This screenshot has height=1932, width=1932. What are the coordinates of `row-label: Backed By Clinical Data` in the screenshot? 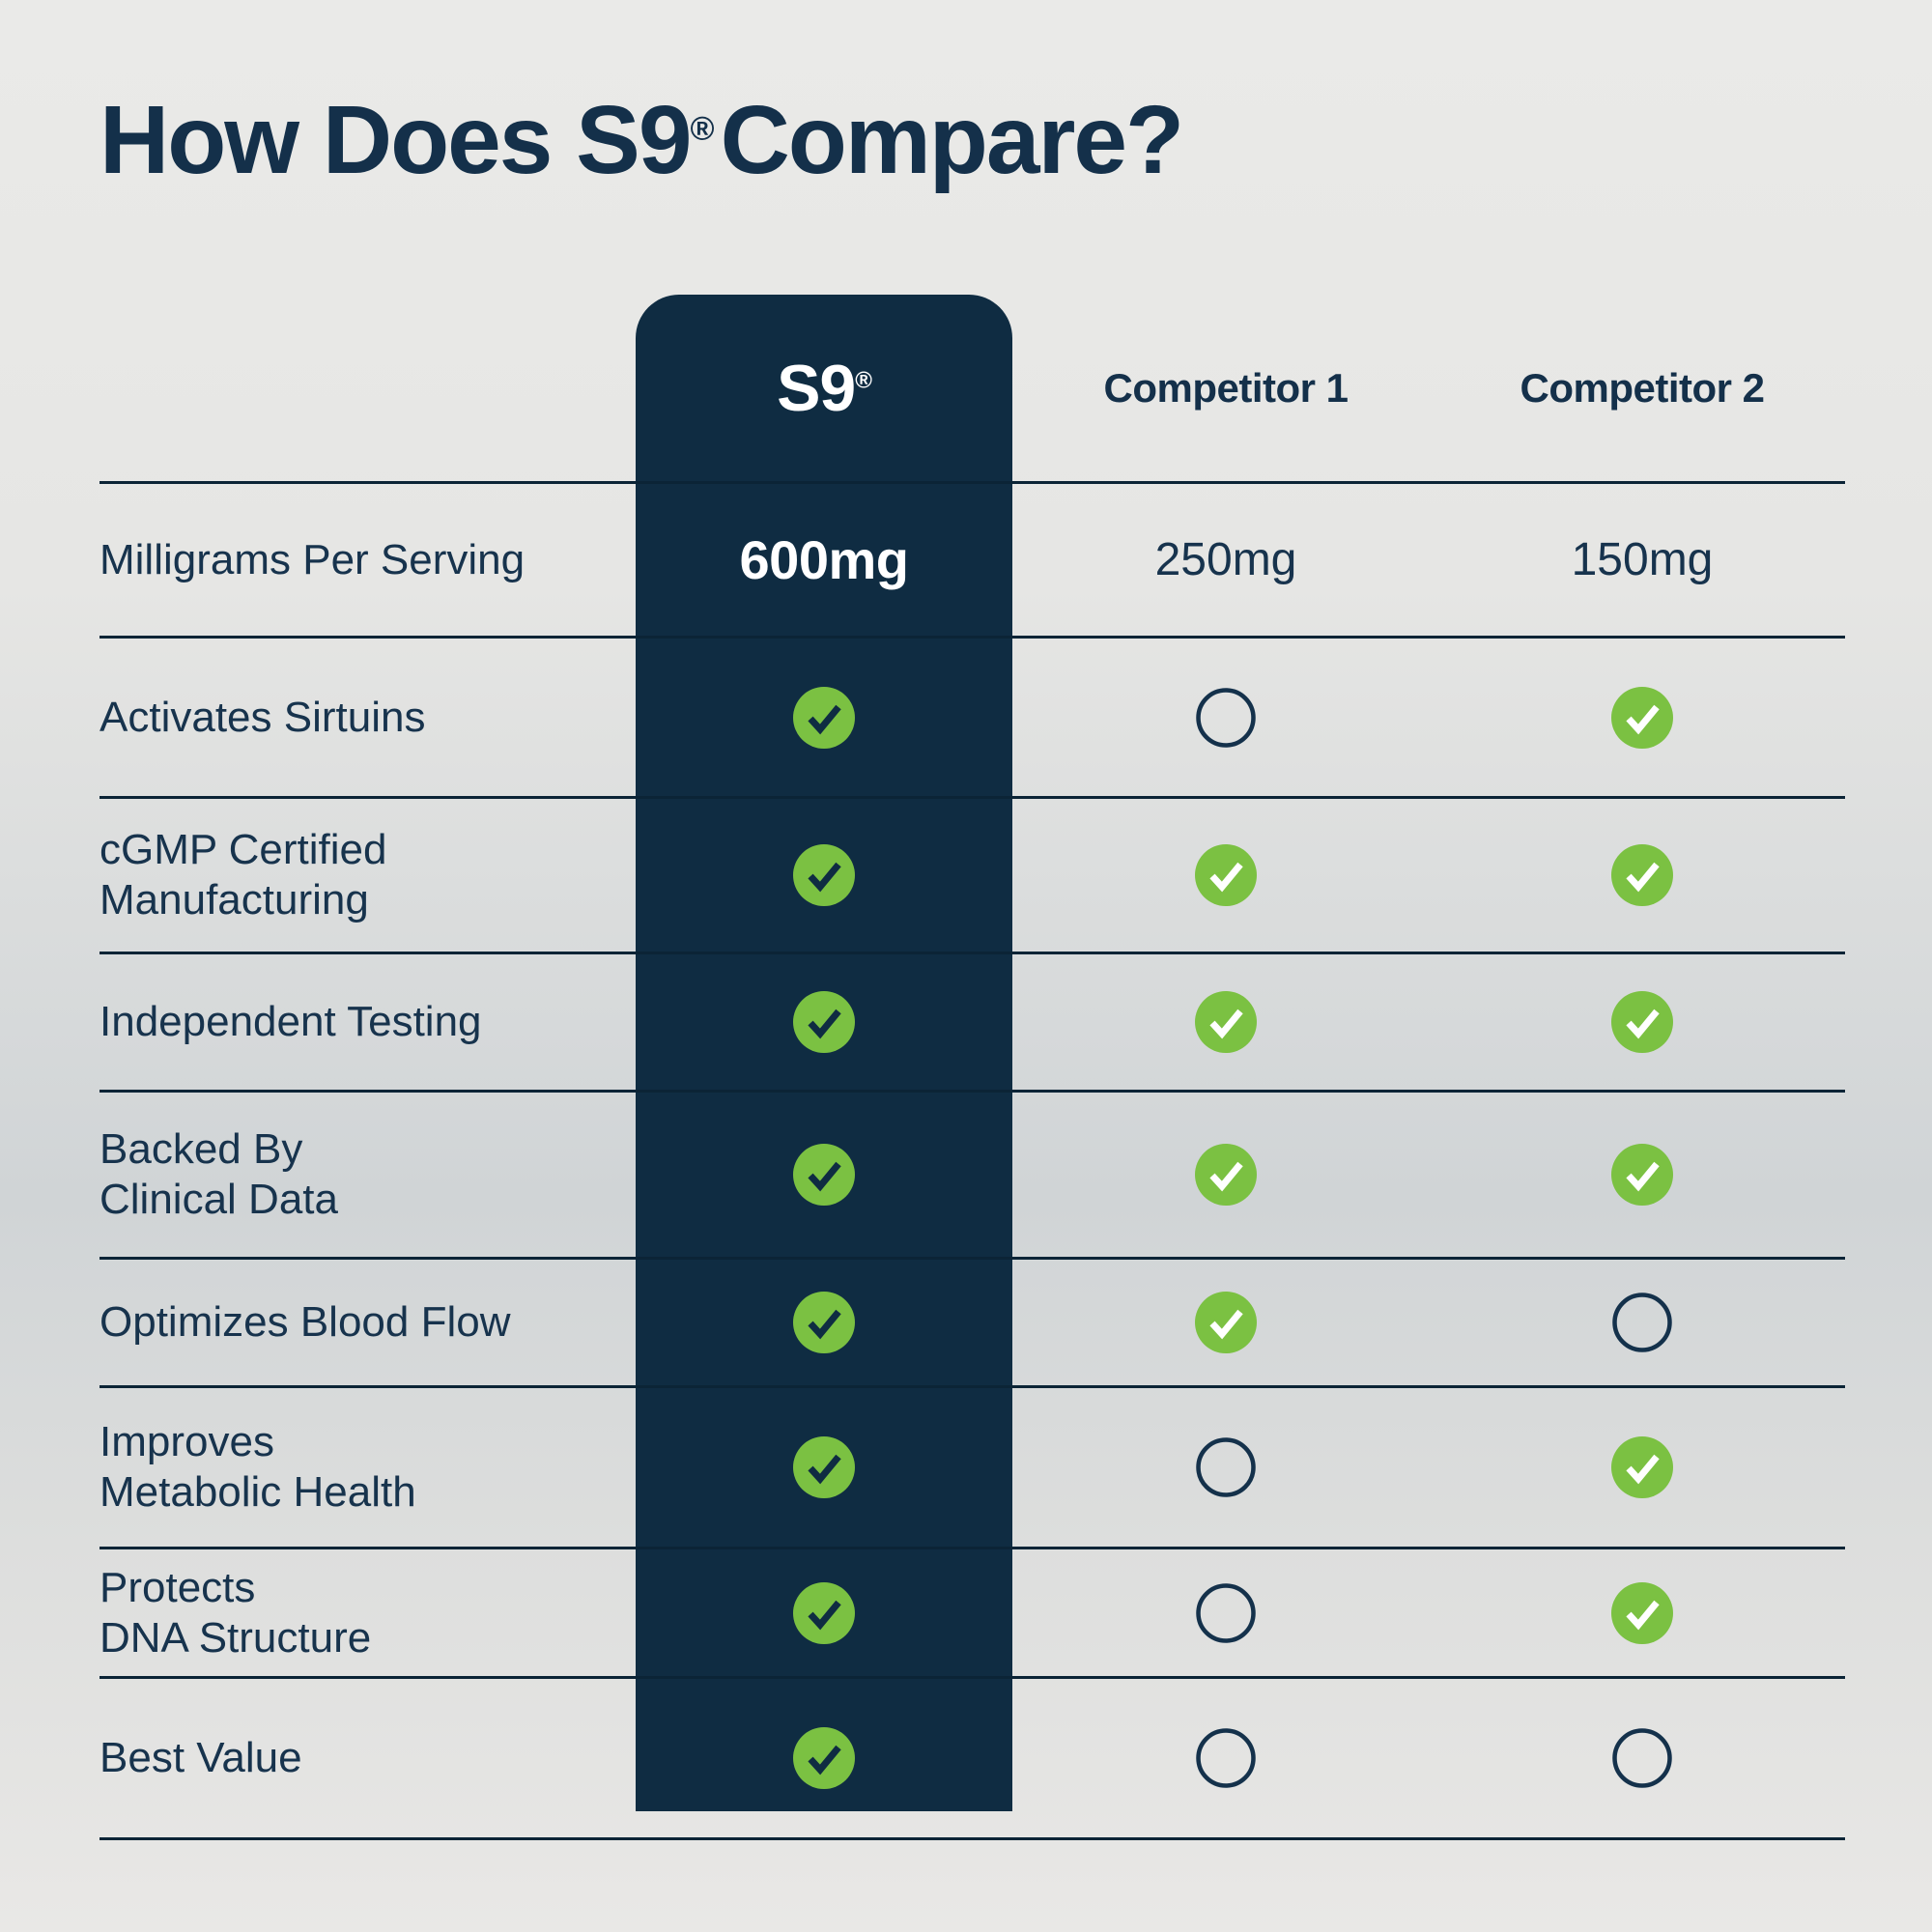 It's located at (218, 1174).